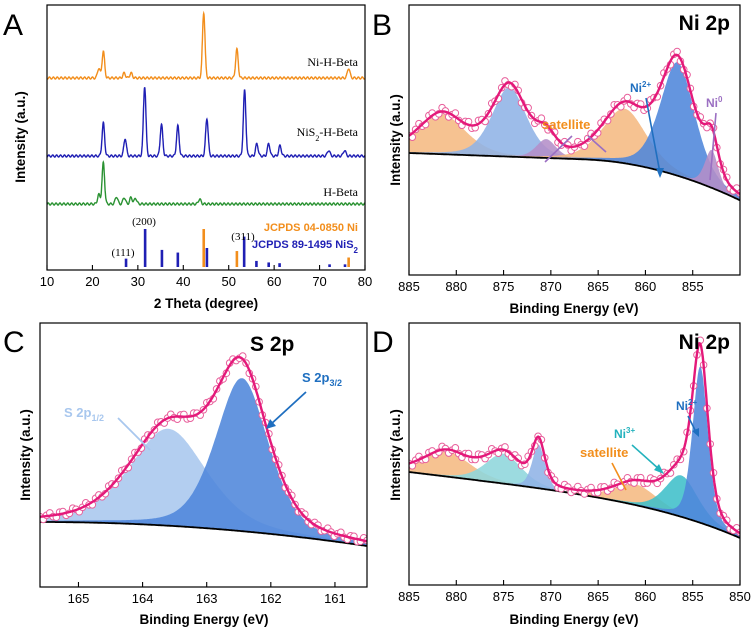  Describe the element at coordinates (574, 438) in the screenshot. I see `panel-d-fit-envelope` at that location.